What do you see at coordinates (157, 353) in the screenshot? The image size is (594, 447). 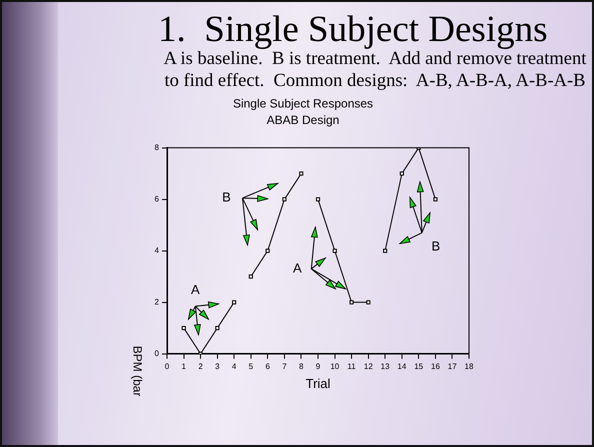 I see `y-tick-label: 0` at bounding box center [157, 353].